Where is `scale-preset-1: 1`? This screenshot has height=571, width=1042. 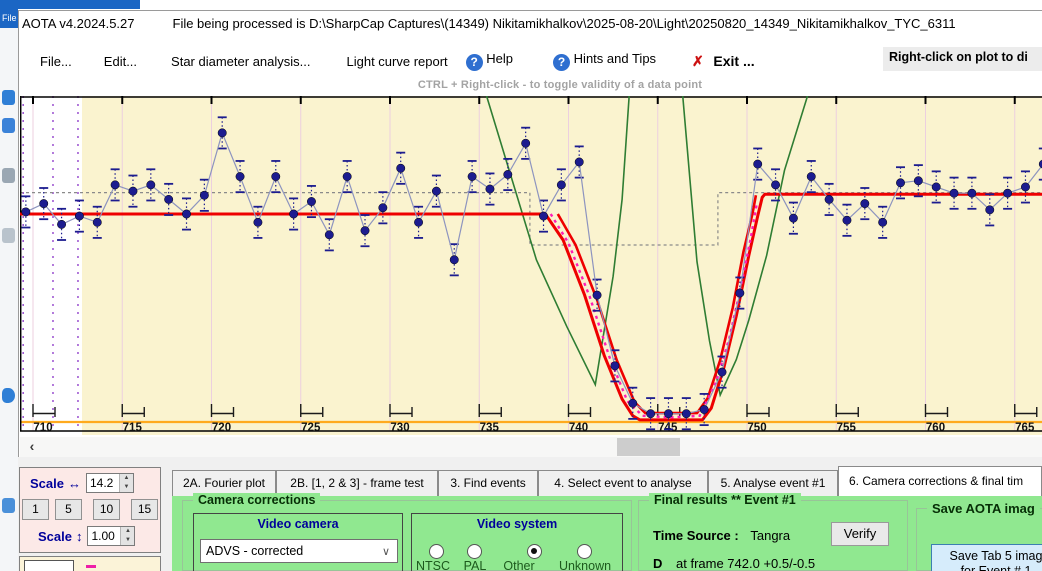
scale-preset-1: 1 is located at coordinates (35, 509).